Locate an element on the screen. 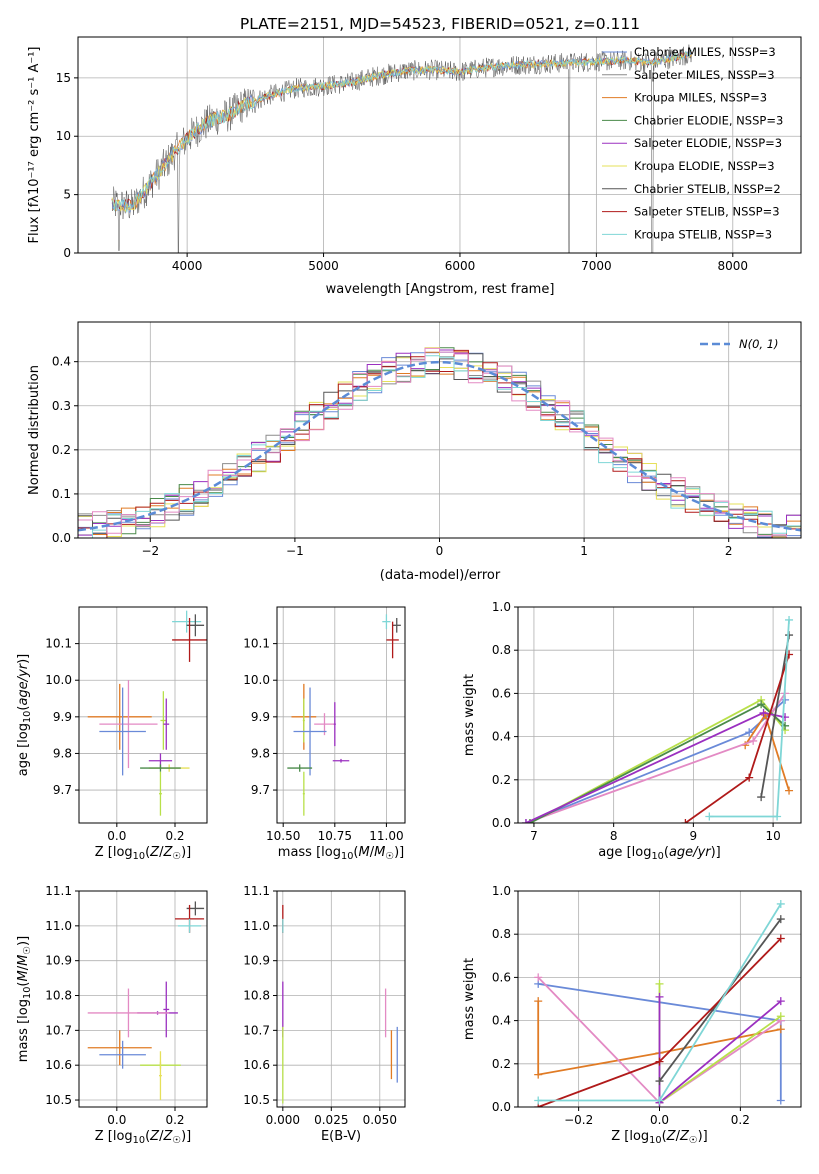  z_age-ytick-label: 9.7 is located at coordinates (62, 790).